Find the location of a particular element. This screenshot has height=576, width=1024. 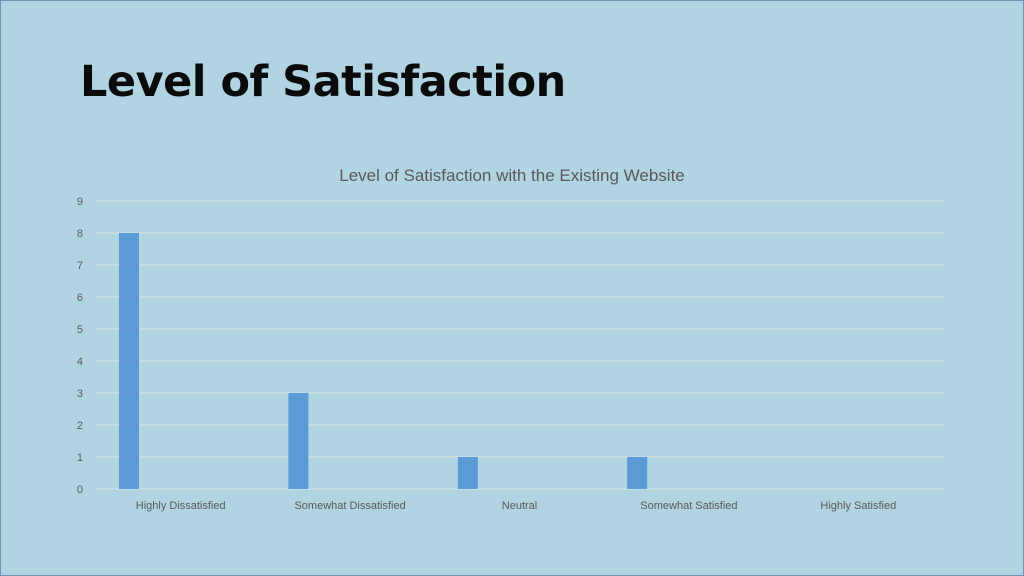

slide-title: Level of Satisfaction is located at coordinates (323, 82).